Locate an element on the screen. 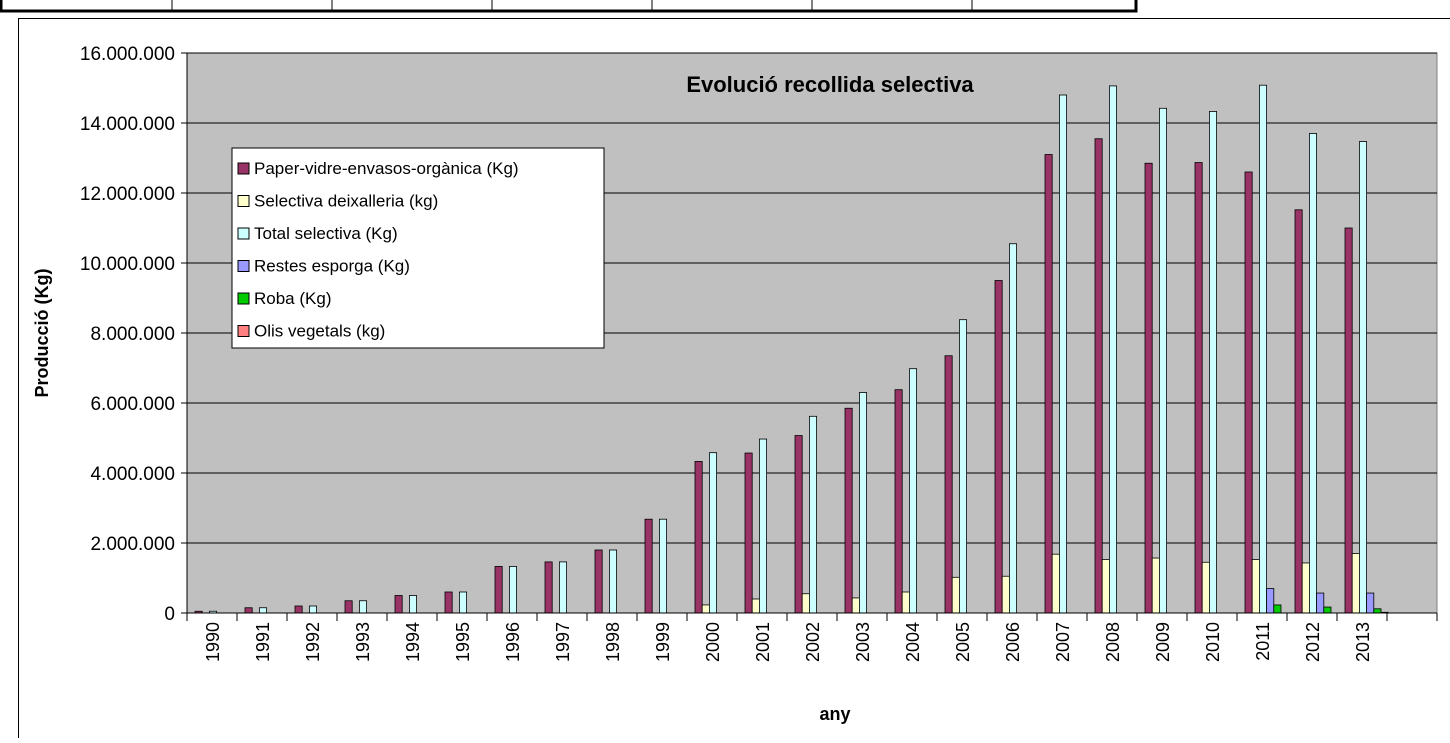  x-tick-label: 2005 is located at coordinates (963, 642).